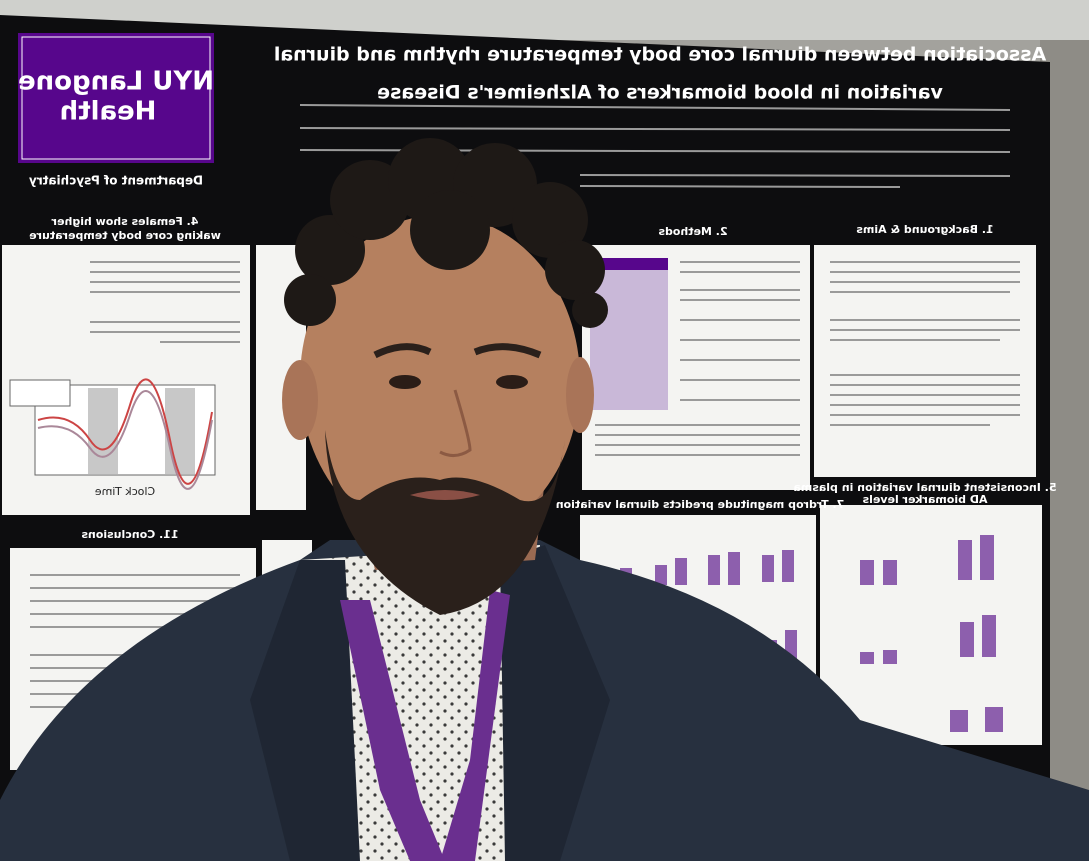 The width and height of the screenshot is (1089, 861). Describe the element at coordinates (440, 380) in the screenshot. I see `face` at that location.